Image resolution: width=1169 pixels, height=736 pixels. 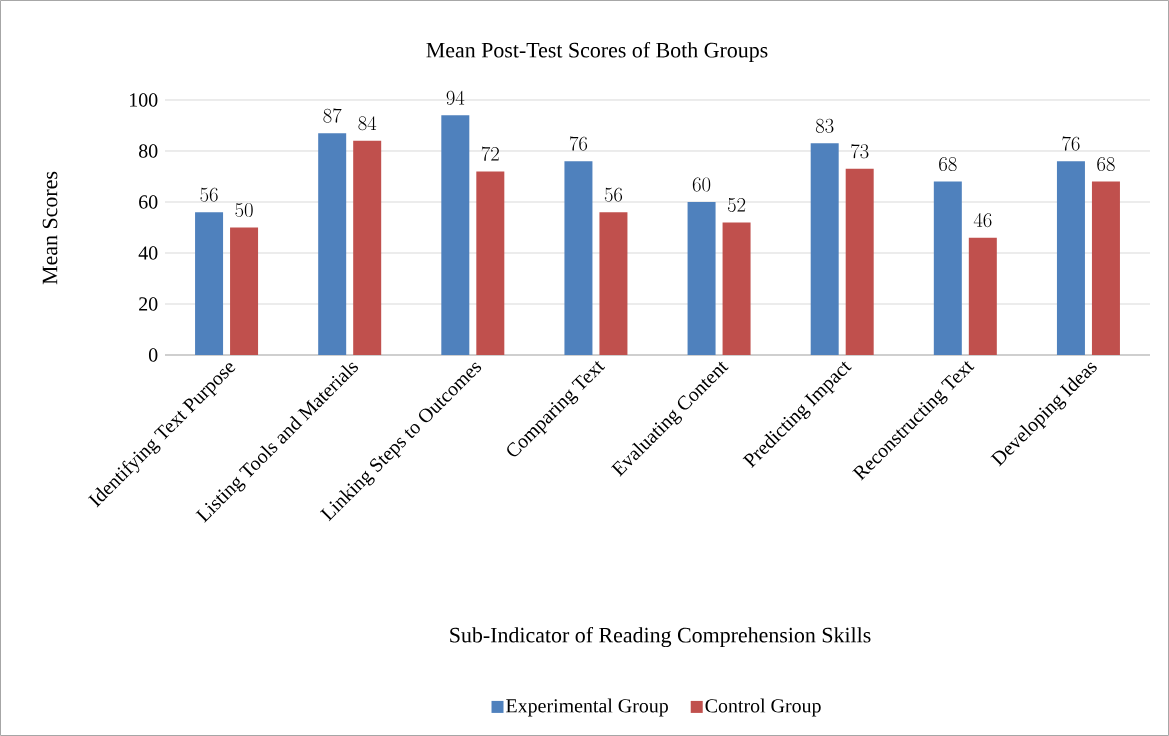 I want to click on data-label: 46, so click(x=982, y=220).